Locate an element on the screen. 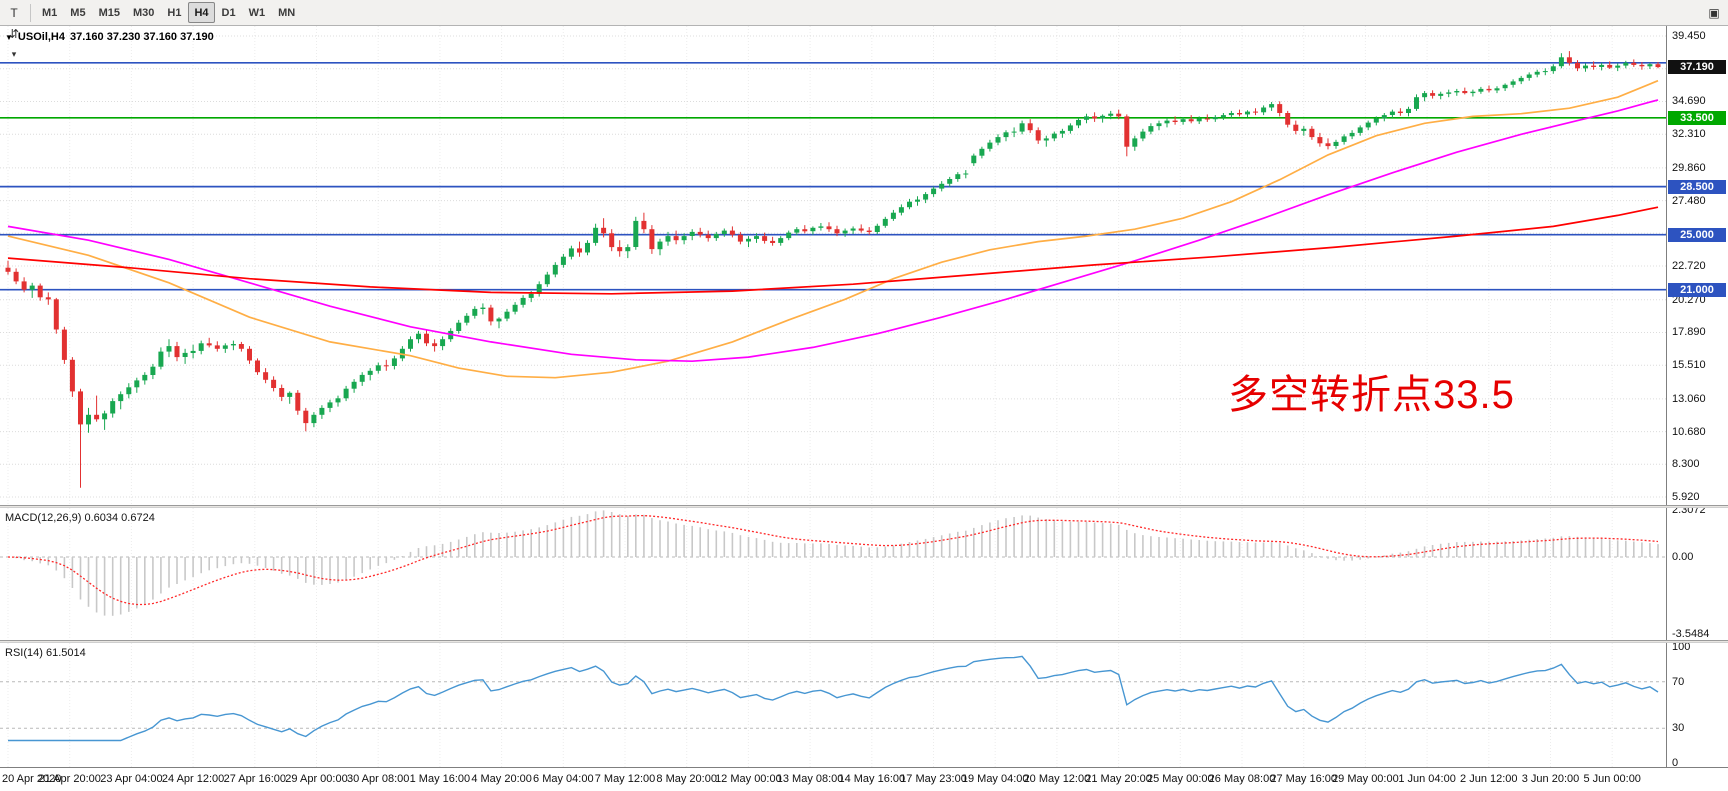 The width and height of the screenshot is (1728, 791). rsi-indicator-label: RSI(14) 61.5014 is located at coordinates (45, 653).